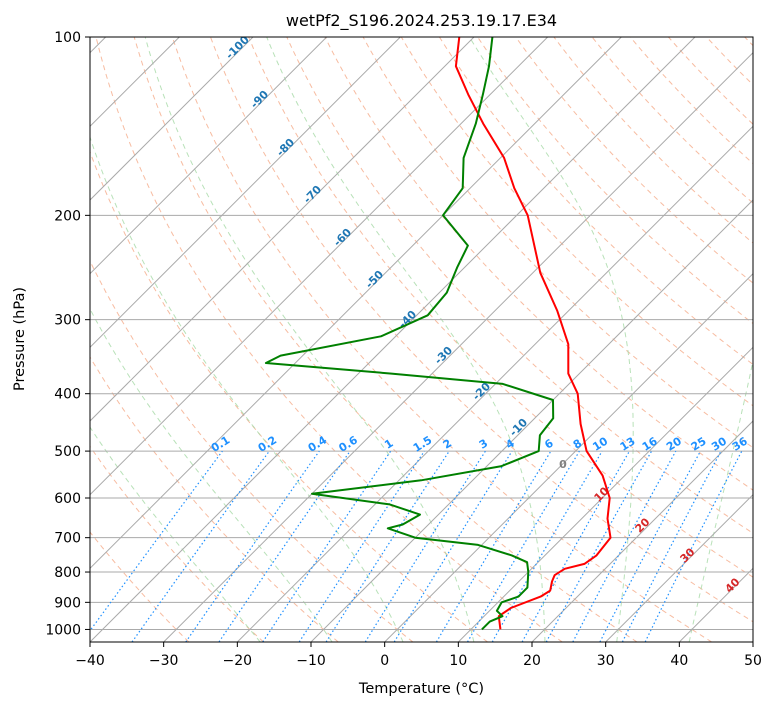 The image size is (775, 708). I want to click on y-tick-label: 700, so click(67, 539).